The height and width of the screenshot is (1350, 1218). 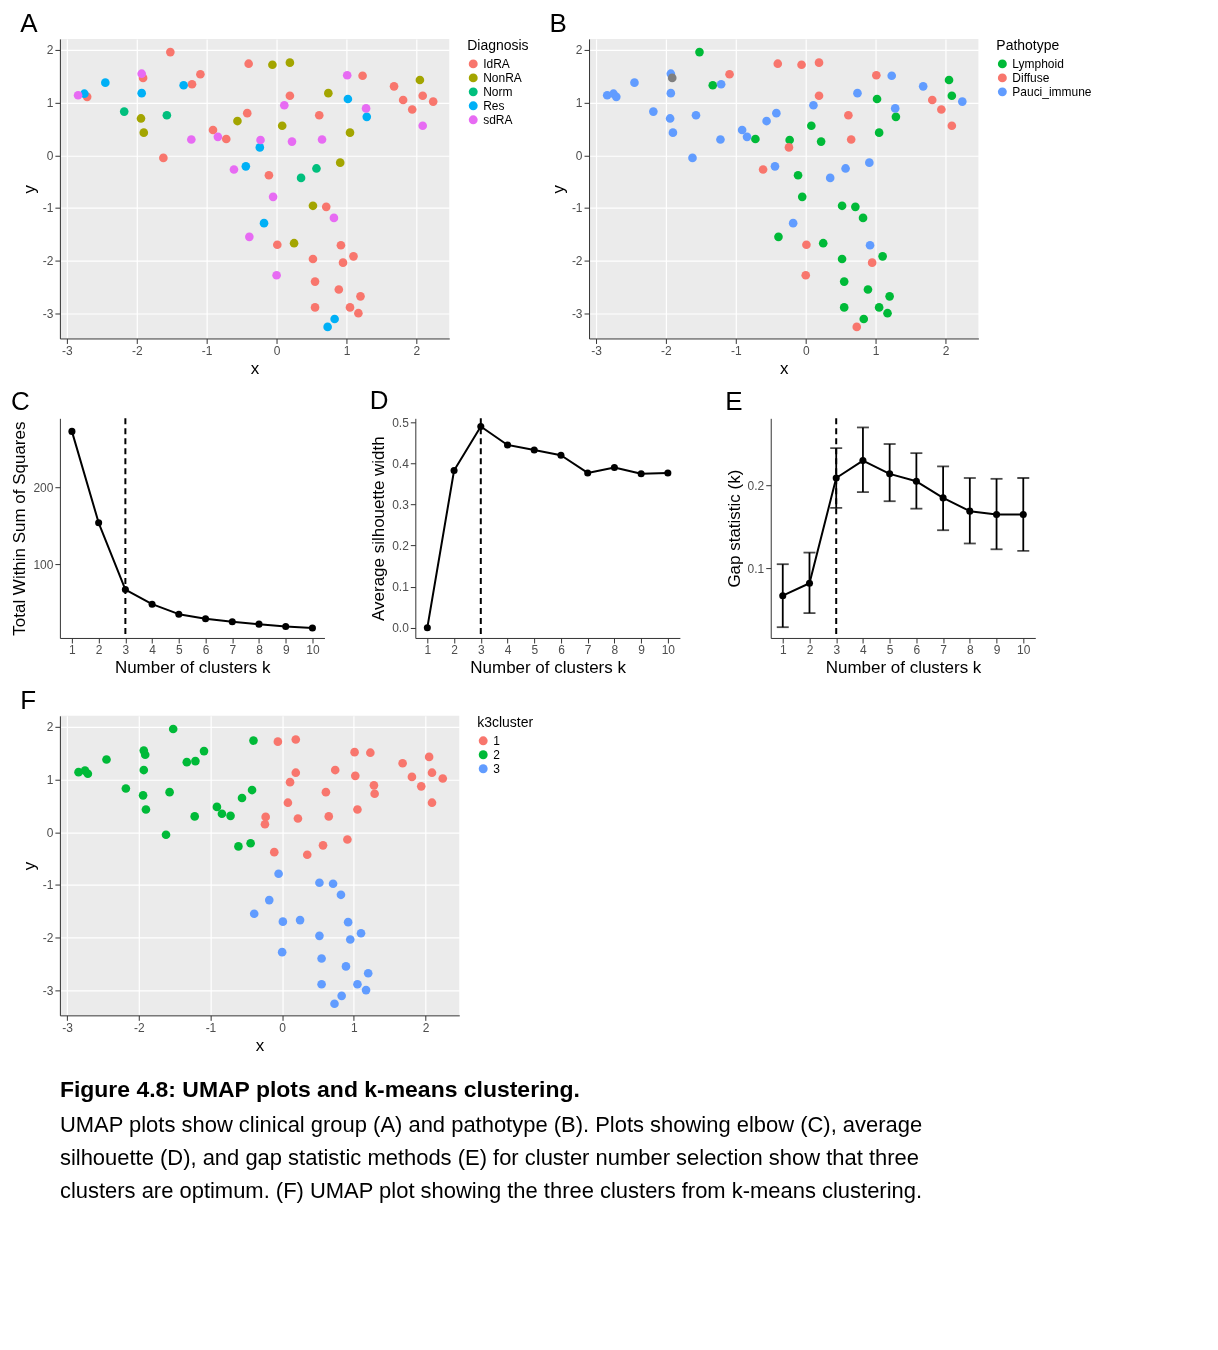 What do you see at coordinates (139, 1027) in the screenshot?
I see `x-tick-label: -2` at bounding box center [139, 1027].